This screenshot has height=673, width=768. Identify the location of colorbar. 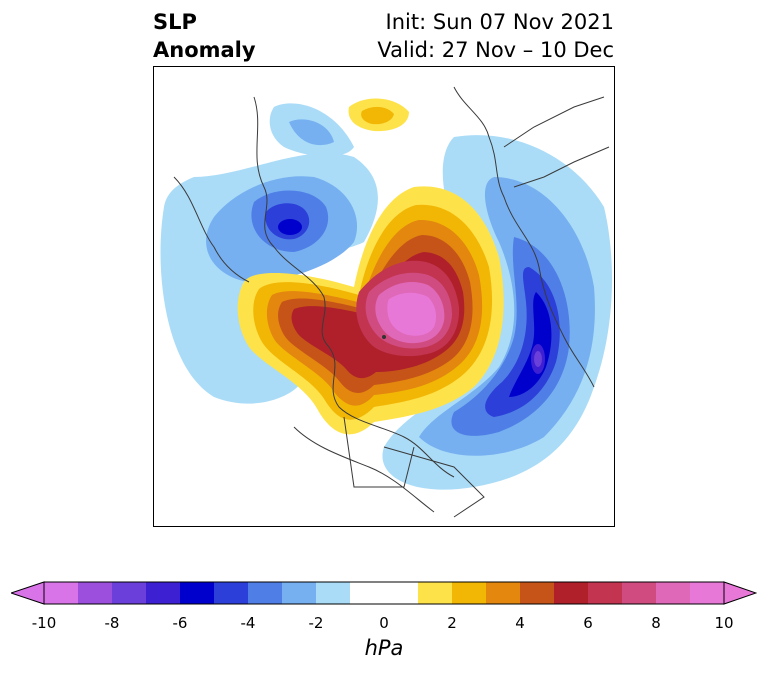
(384, 593).